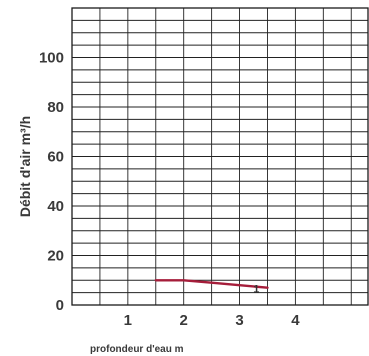 This screenshot has height=356, width=369. I want to click on annotations: 1, so click(256, 290).